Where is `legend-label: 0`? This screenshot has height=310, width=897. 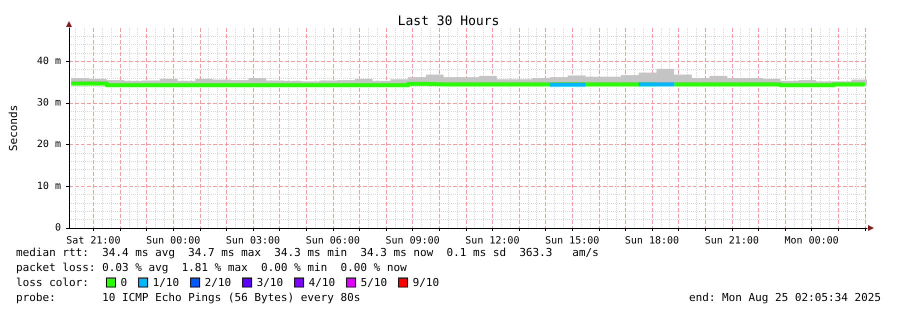 legend-label: 0 is located at coordinates (124, 282).